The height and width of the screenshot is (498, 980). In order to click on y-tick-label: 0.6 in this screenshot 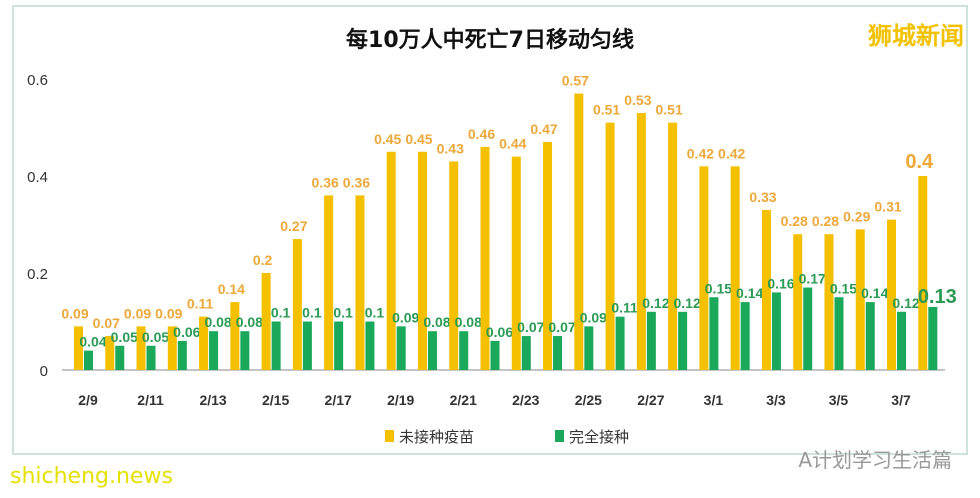, I will do `click(37, 80)`.